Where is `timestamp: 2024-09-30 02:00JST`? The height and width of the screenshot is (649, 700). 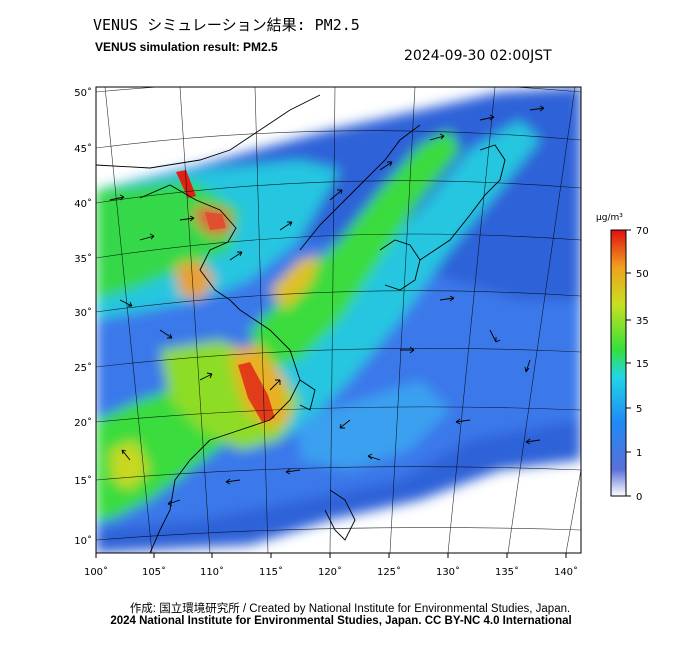 timestamp: 2024-09-30 02:00JST is located at coordinates (478, 56).